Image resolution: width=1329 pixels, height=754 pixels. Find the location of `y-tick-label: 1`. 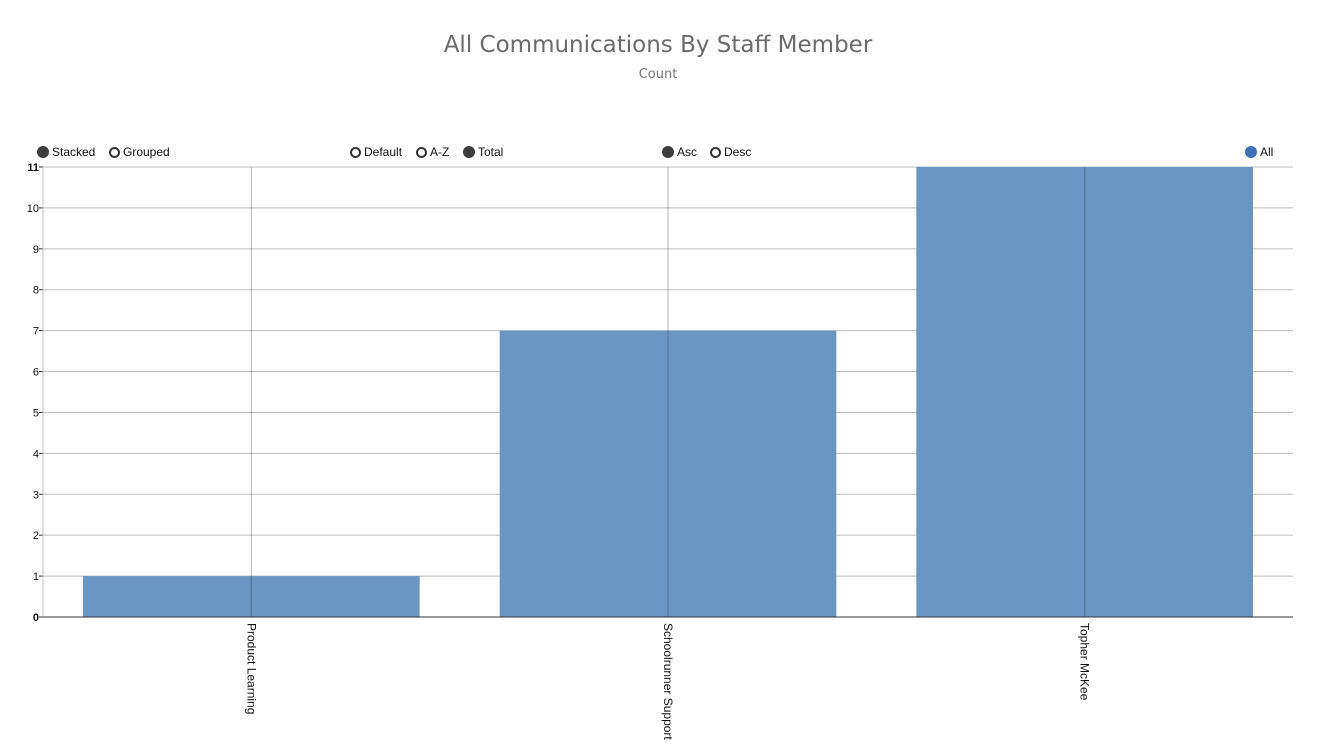

y-tick-label: 1 is located at coordinates (36, 577).